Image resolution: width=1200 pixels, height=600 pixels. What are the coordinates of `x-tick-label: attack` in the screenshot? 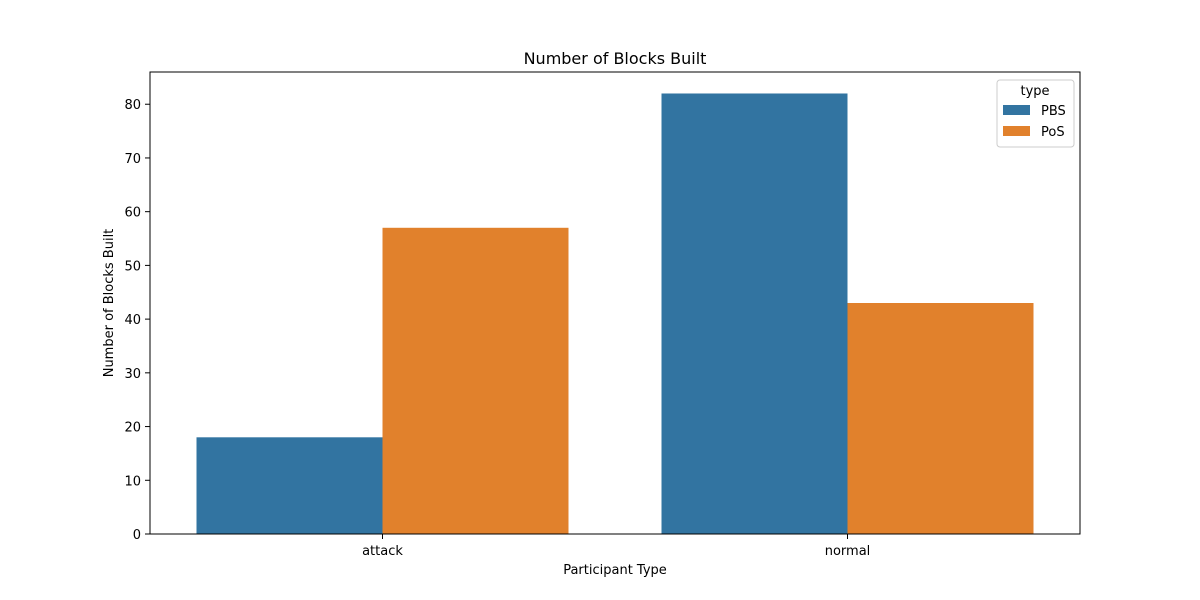 It's located at (382, 551).